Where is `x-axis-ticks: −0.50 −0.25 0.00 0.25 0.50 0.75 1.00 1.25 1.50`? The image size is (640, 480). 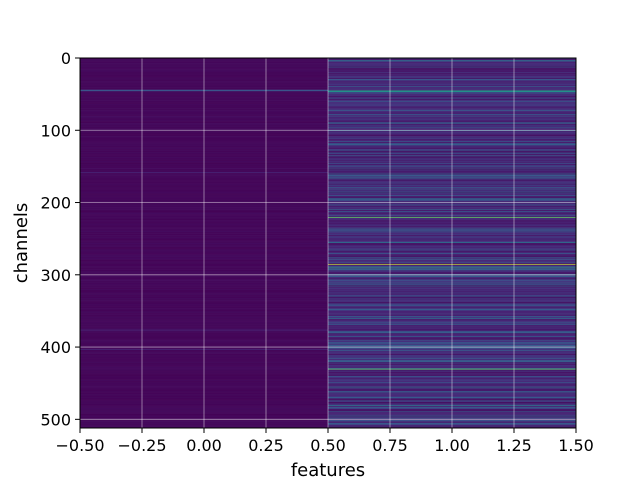
x-axis-ticks: −0.50 −0.25 0.00 0.25 0.50 0.75 1.00 1.25 1.50 is located at coordinates (324, 441).